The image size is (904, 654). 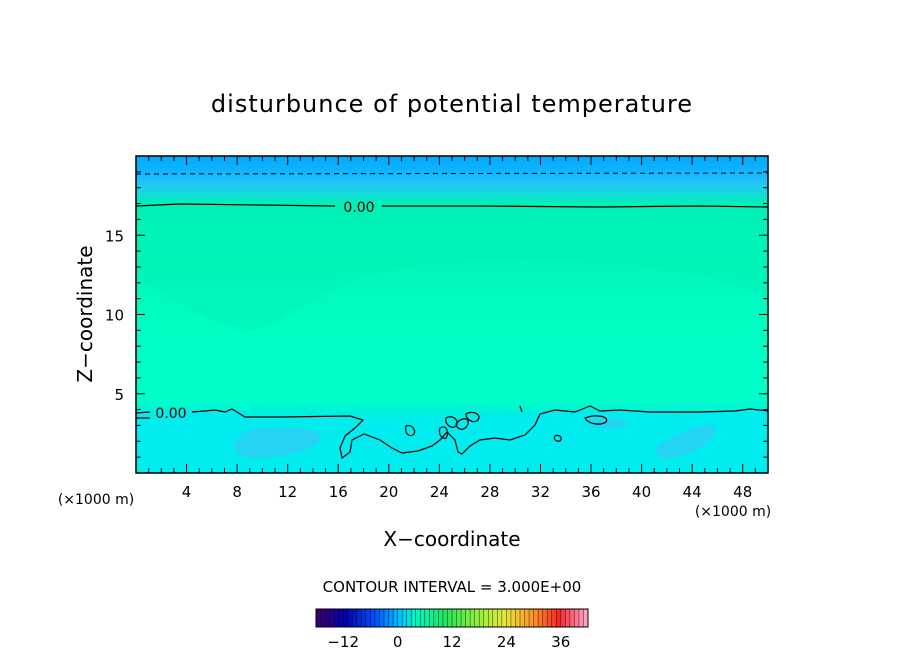 What do you see at coordinates (452, 277) in the screenshot?
I see `field-lobe` at bounding box center [452, 277].